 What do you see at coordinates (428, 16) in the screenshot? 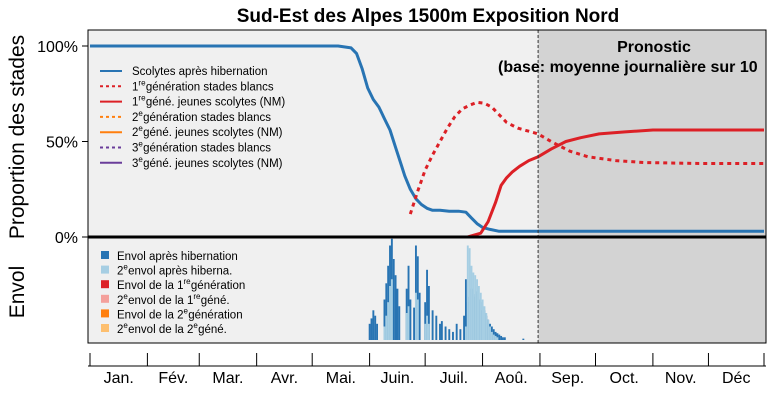
I see `chart-title: Sud-Est des Alpes 1500m Exposition Nord` at bounding box center [428, 16].